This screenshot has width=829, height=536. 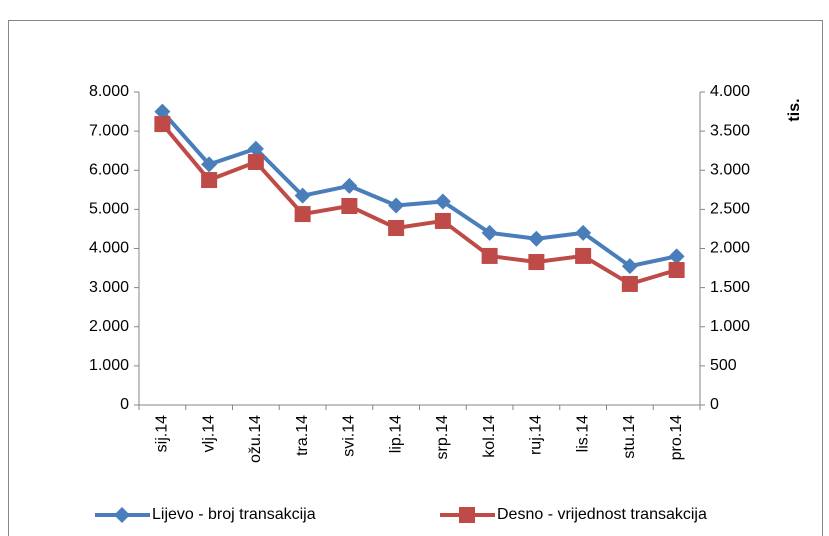 What do you see at coordinates (124, 404) in the screenshot?
I see `y-tick-label: 0` at bounding box center [124, 404].